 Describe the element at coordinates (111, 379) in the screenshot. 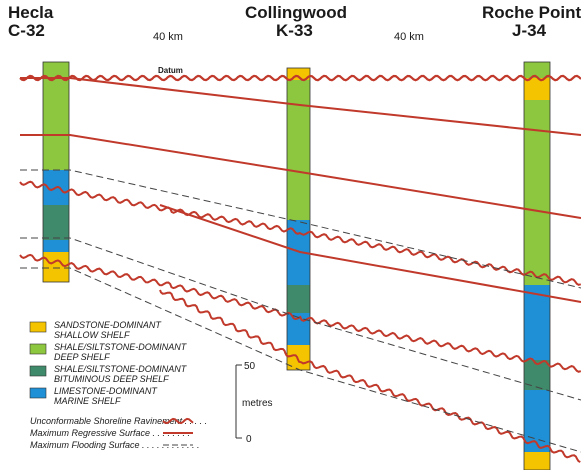

I see `svg-text: BITUMINOUS DEEP SHELF` at that location.